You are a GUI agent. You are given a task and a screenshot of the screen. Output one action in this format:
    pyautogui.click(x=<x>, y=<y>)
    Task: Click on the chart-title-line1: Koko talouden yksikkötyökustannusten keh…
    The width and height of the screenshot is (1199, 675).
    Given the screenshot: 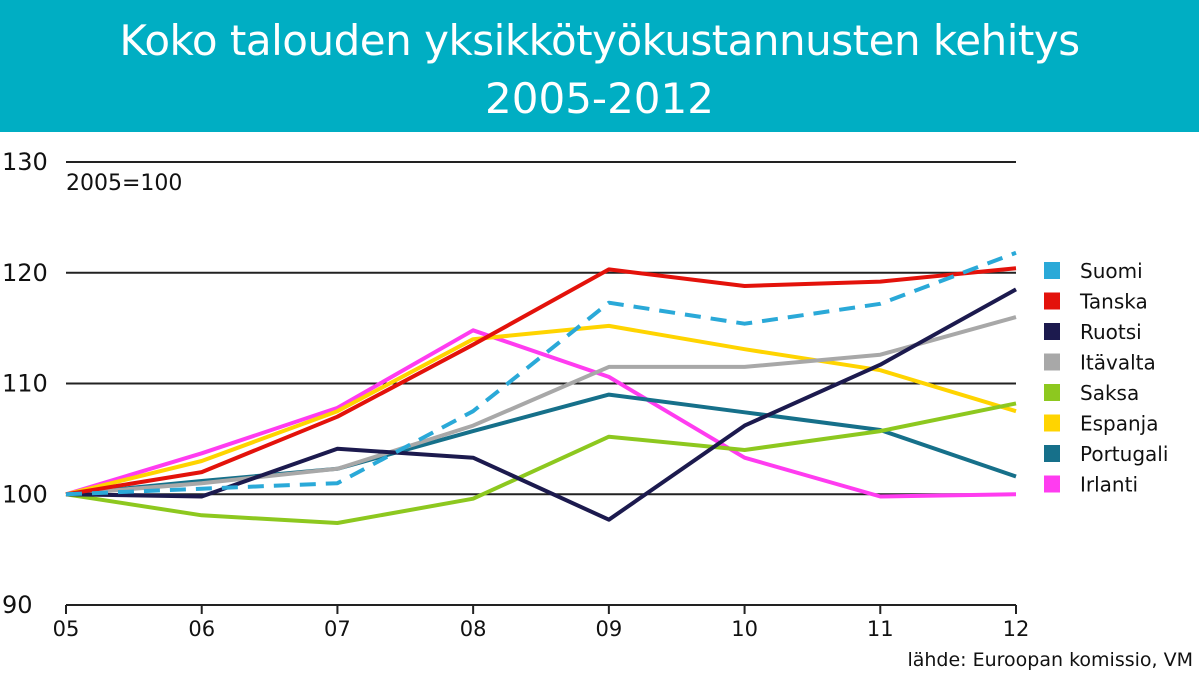 What is the action you would take?
    pyautogui.click(x=599, y=40)
    